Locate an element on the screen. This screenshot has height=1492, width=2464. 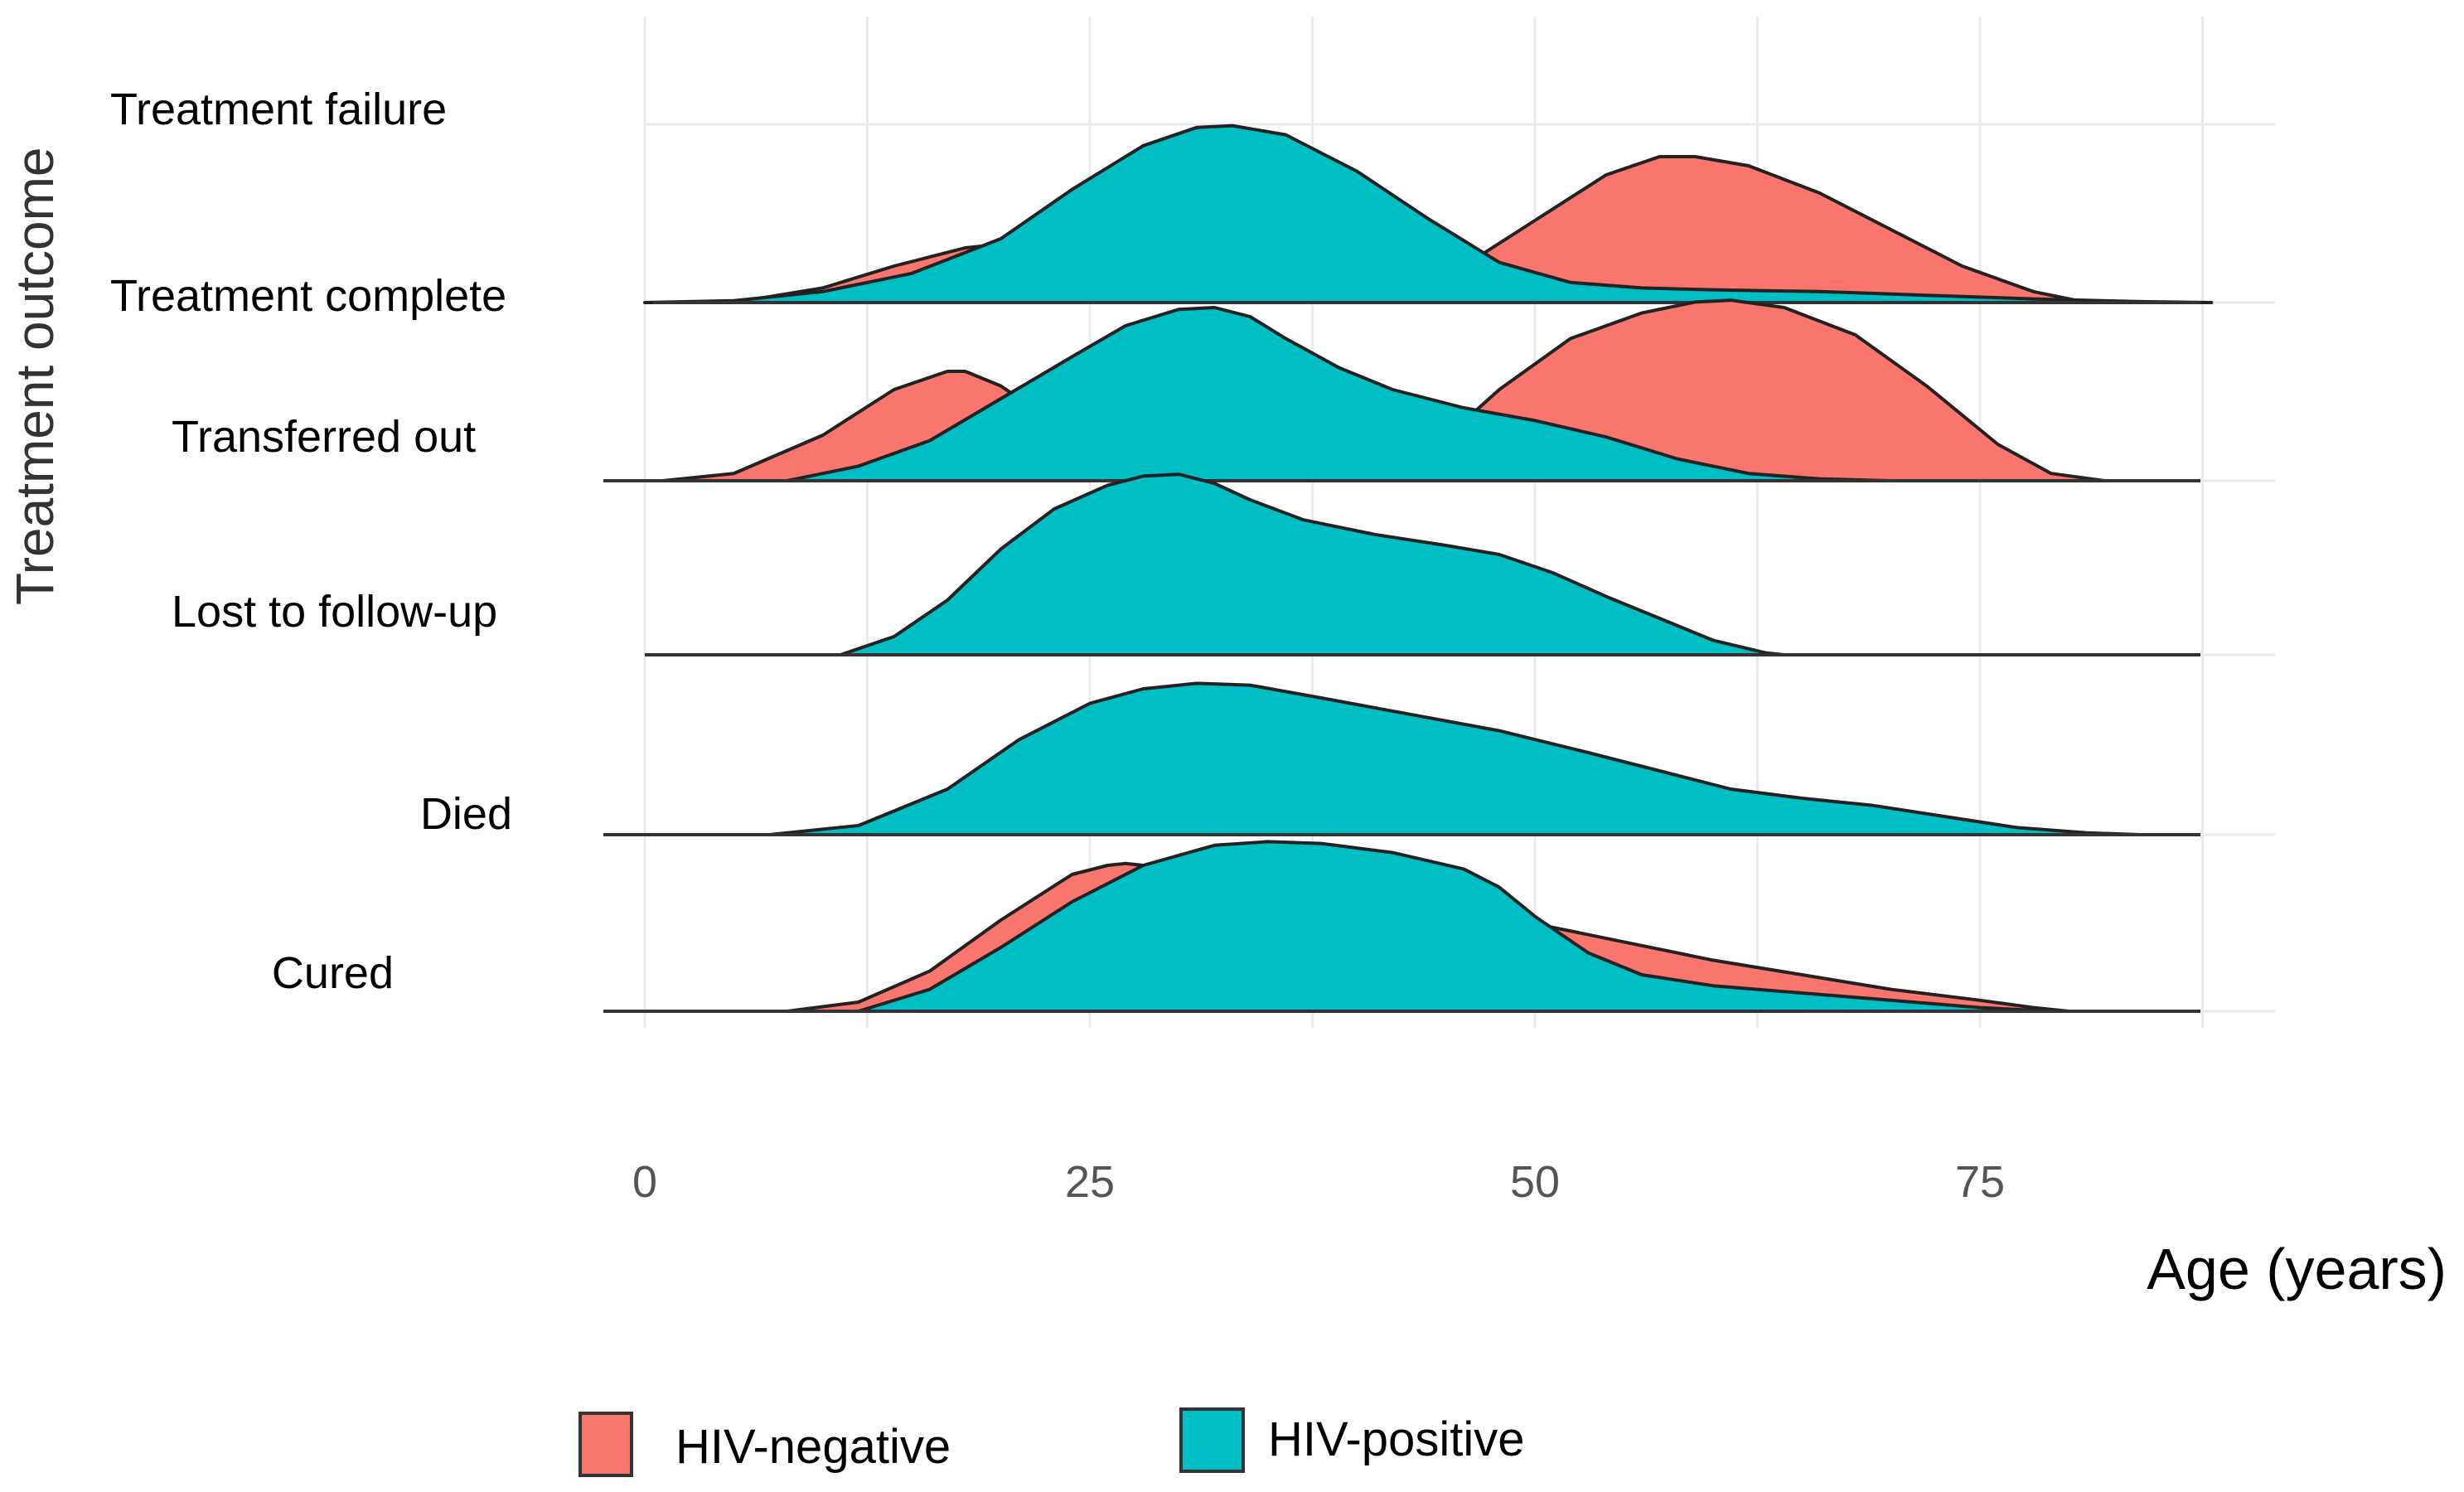
category-label-cured: Cured is located at coordinates (333, 973).